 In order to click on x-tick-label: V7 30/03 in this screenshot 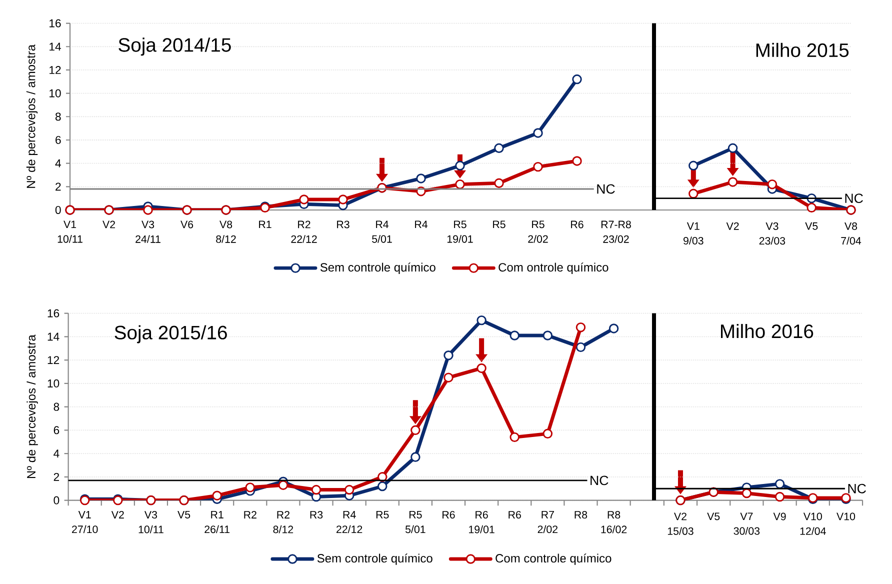, I will do `click(747, 523)`.